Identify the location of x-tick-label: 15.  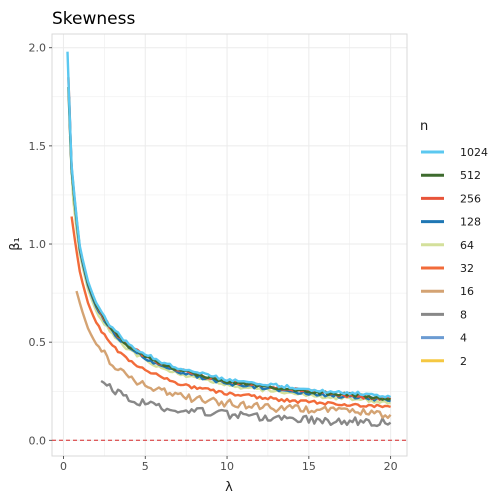
(309, 466).